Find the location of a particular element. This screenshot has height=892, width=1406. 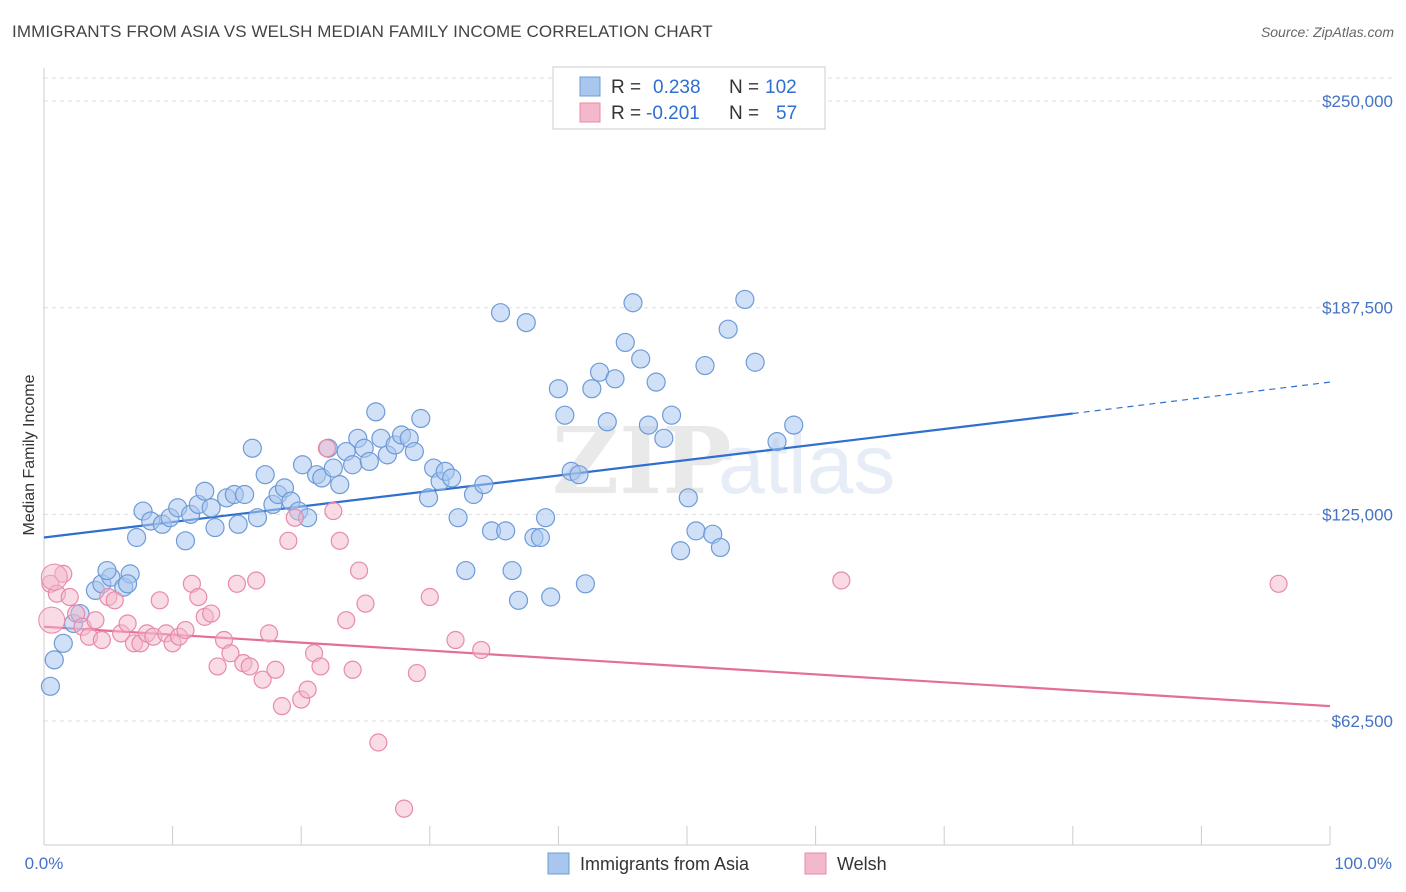

legend-n-label-2: N = is located at coordinates (744, 113).